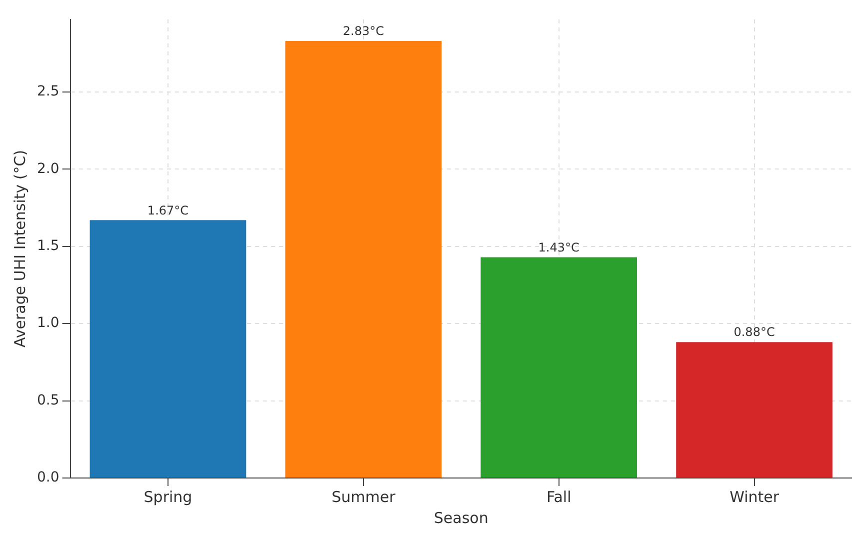 The height and width of the screenshot is (536, 860). What do you see at coordinates (364, 497) in the screenshot?
I see `x-tick-label: Summer` at bounding box center [364, 497].